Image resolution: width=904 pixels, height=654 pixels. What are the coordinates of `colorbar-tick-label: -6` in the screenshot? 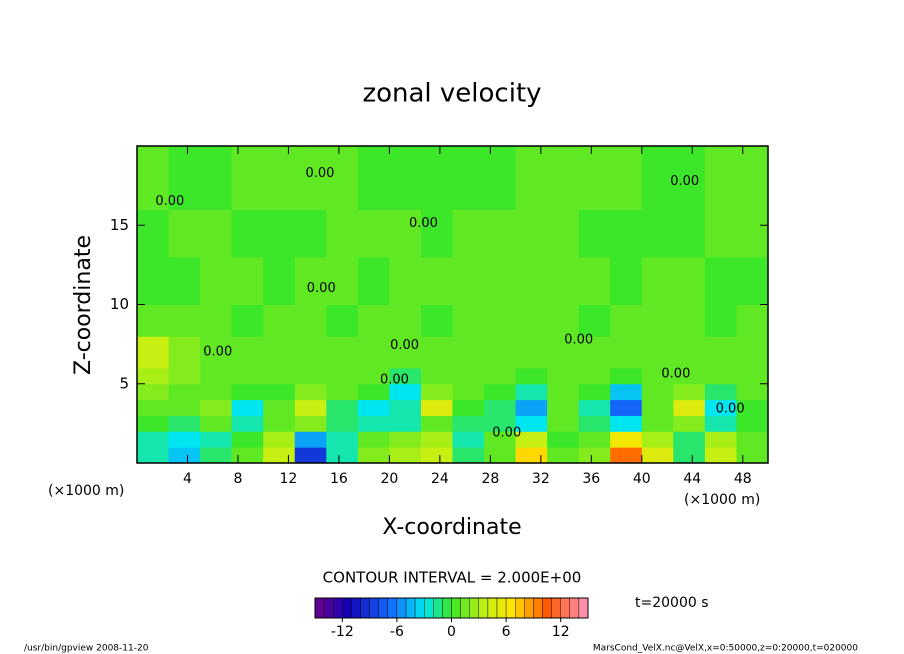 It's located at (397, 632).